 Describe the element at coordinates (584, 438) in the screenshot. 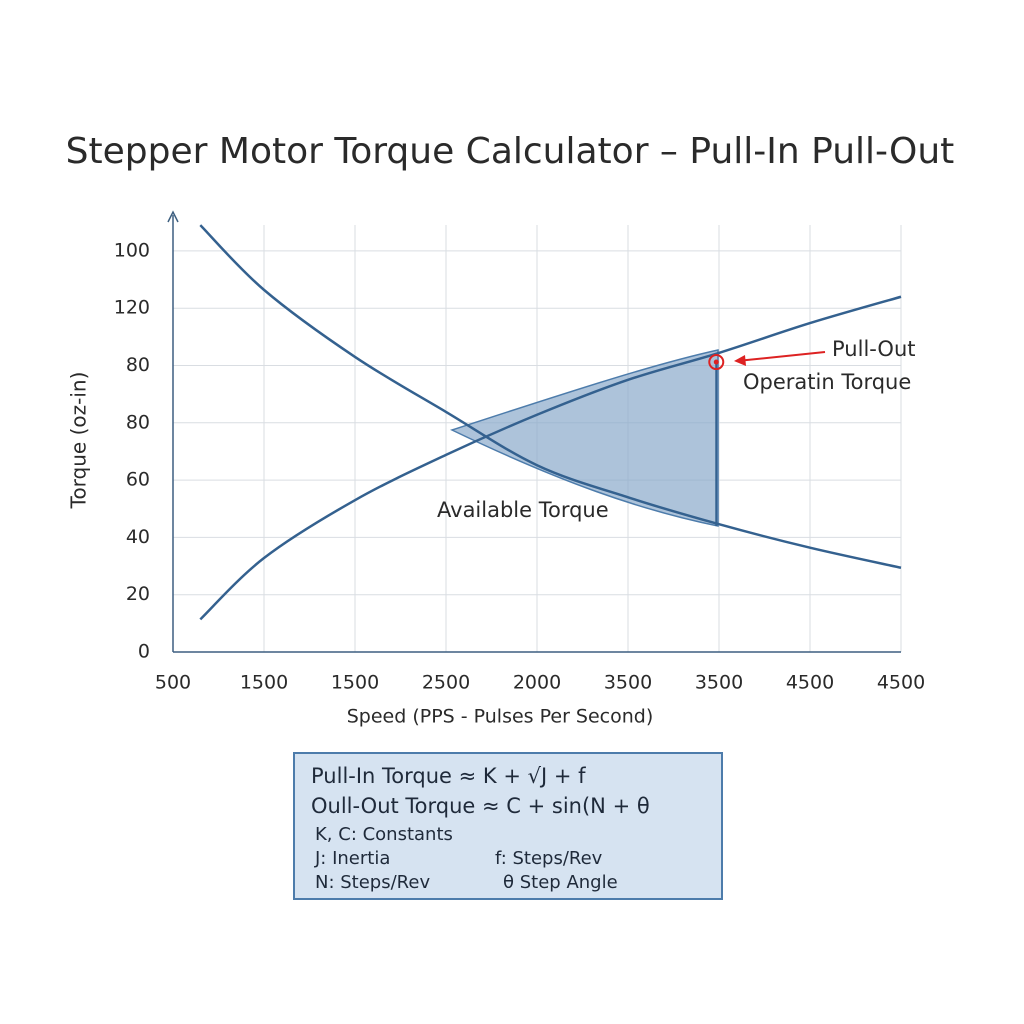

I see `available-torque-area` at that location.